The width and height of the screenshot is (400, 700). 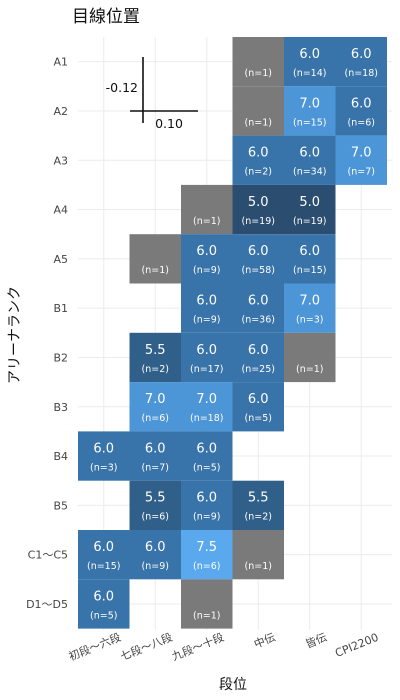 I want to click on x-tick-label: 九段～十段, so click(x=198, y=647).